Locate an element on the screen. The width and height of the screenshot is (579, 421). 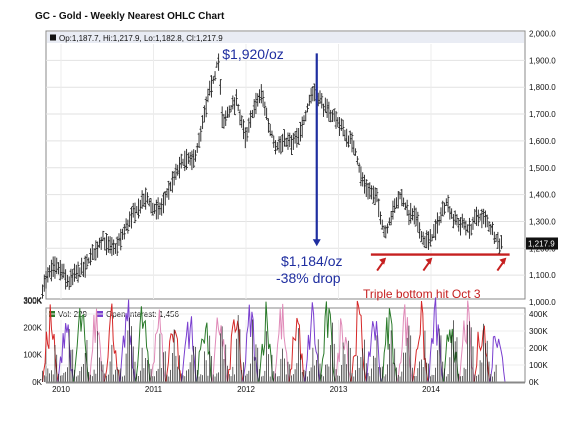
x-tick-label: 2010 is located at coordinates (61, 389).